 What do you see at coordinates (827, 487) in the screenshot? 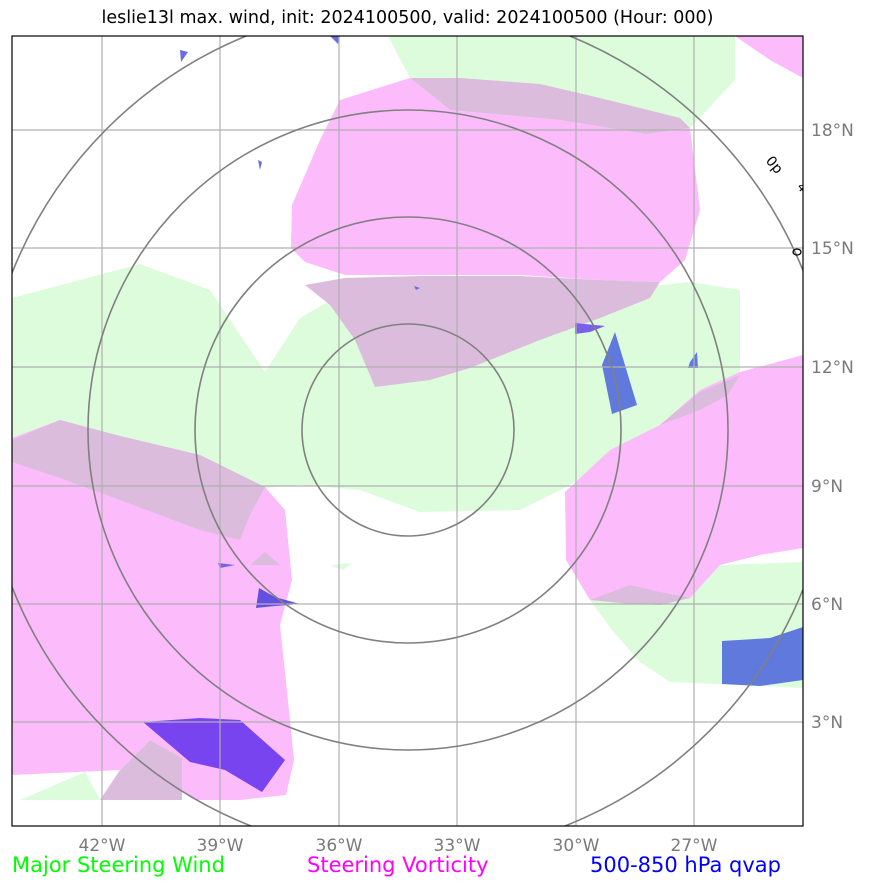
I see `lat-tick-label: 9°N` at bounding box center [827, 487].